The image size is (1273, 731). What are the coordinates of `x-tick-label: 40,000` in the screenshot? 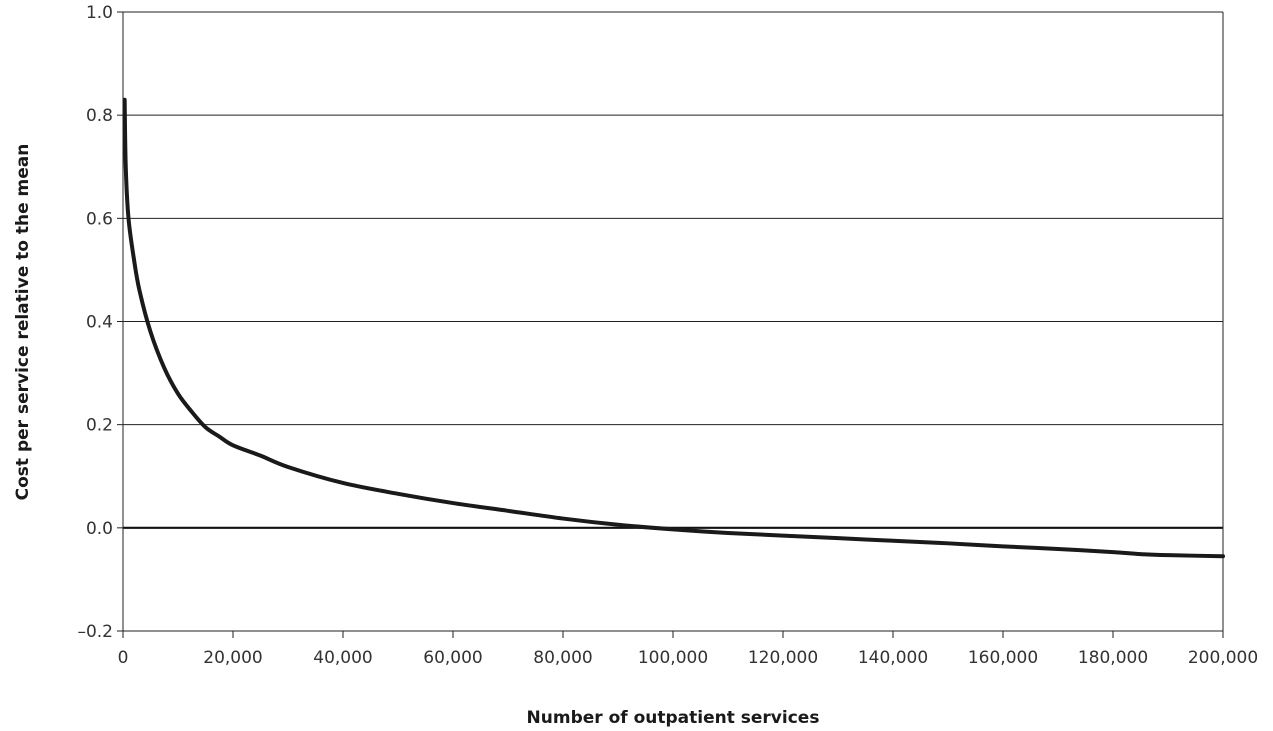 It's located at (342, 658).